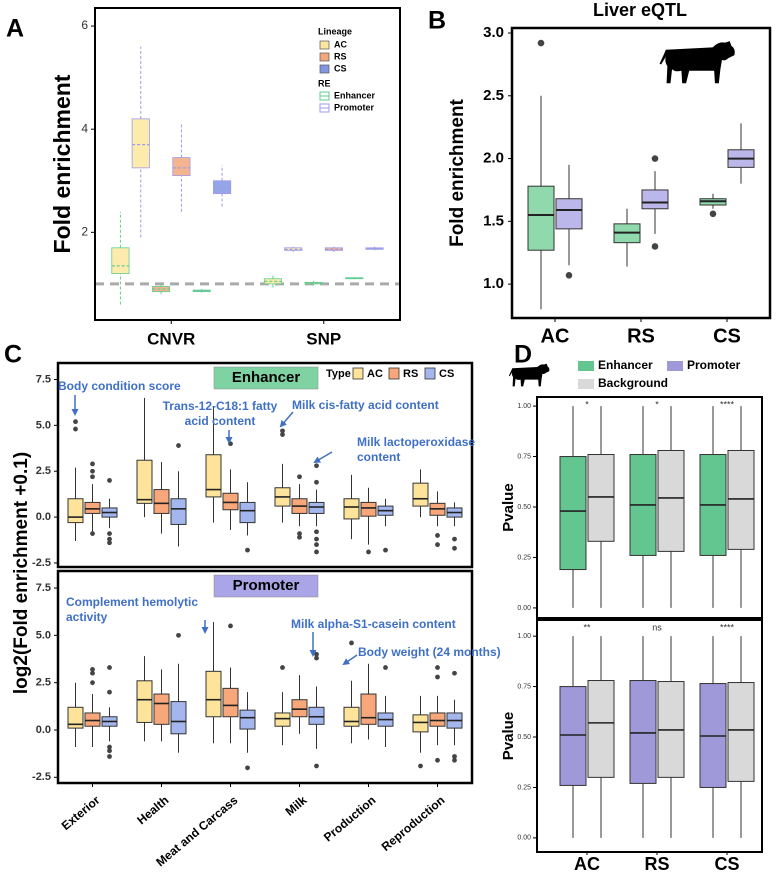 This screenshot has width=777, height=879. I want to click on legend-label: RS, so click(340, 56).